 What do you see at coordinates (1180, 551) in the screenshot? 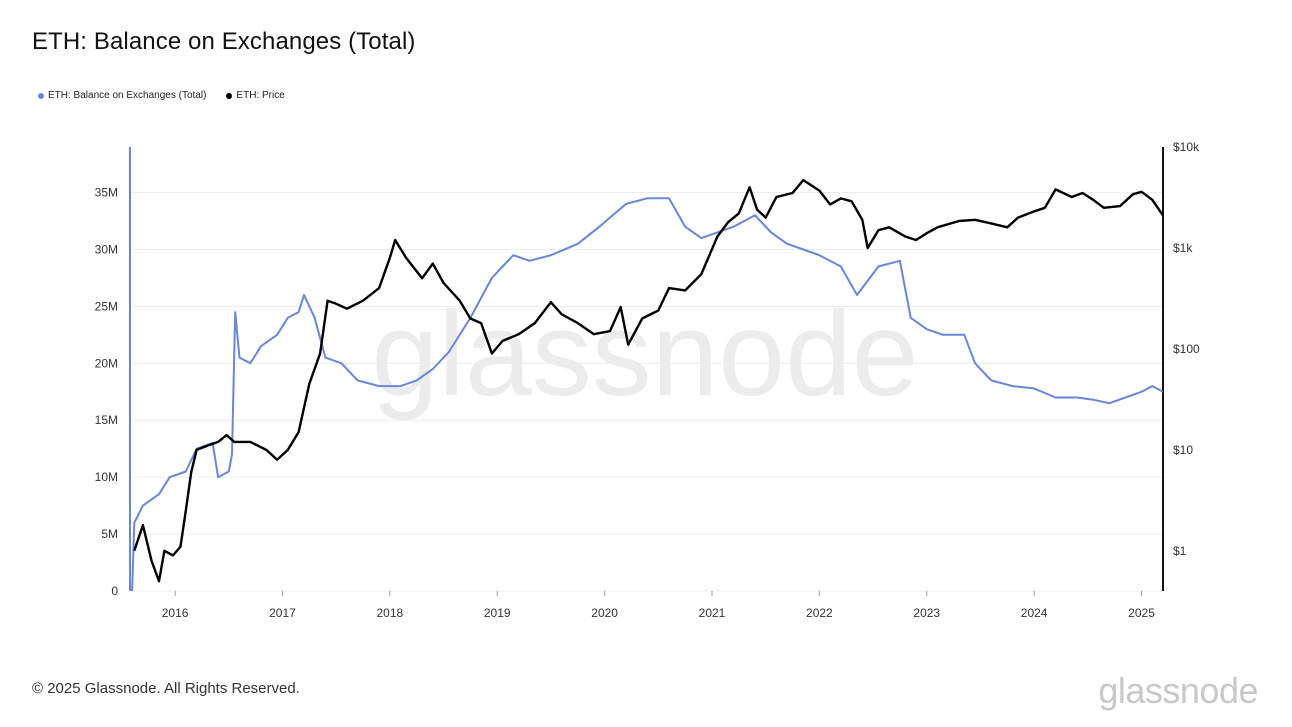
I see `y2-tick-label: $1` at bounding box center [1180, 551].